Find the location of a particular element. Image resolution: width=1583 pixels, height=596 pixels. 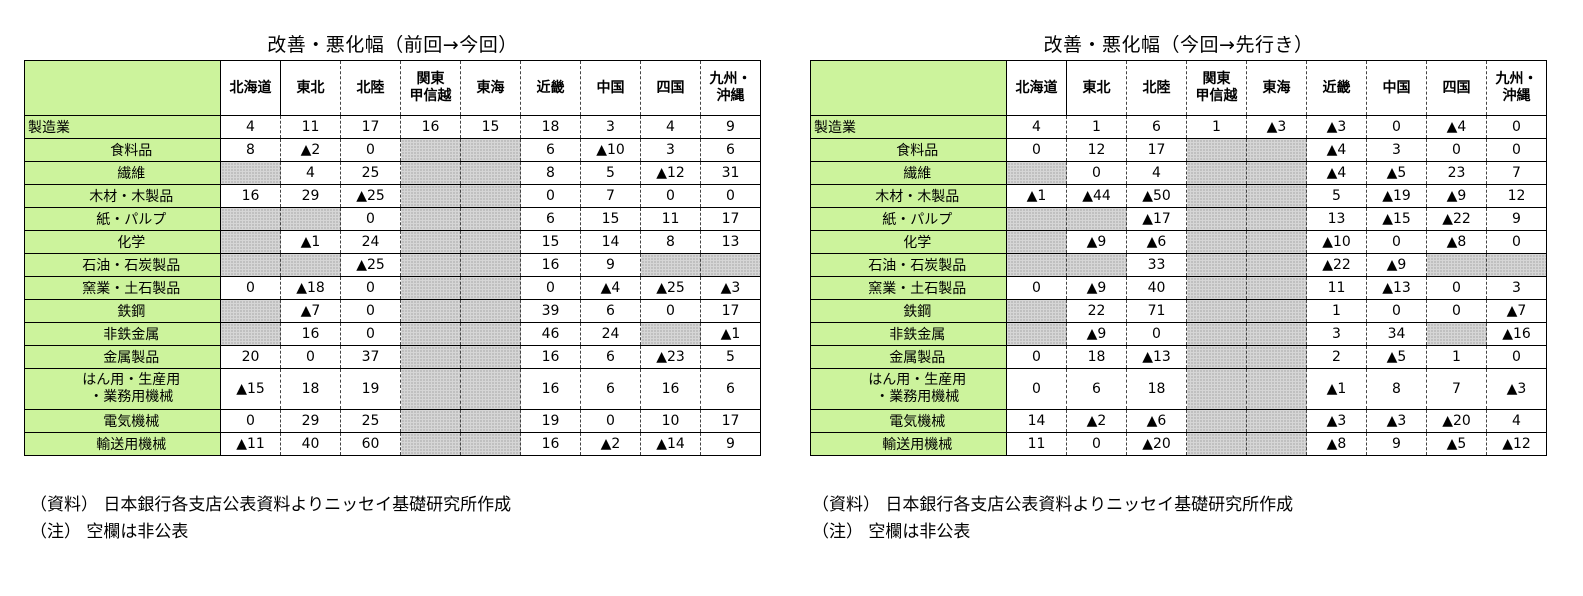

table-row: 鉄鋼 ▲7 0 39 6 0 17 is located at coordinates (392, 311).